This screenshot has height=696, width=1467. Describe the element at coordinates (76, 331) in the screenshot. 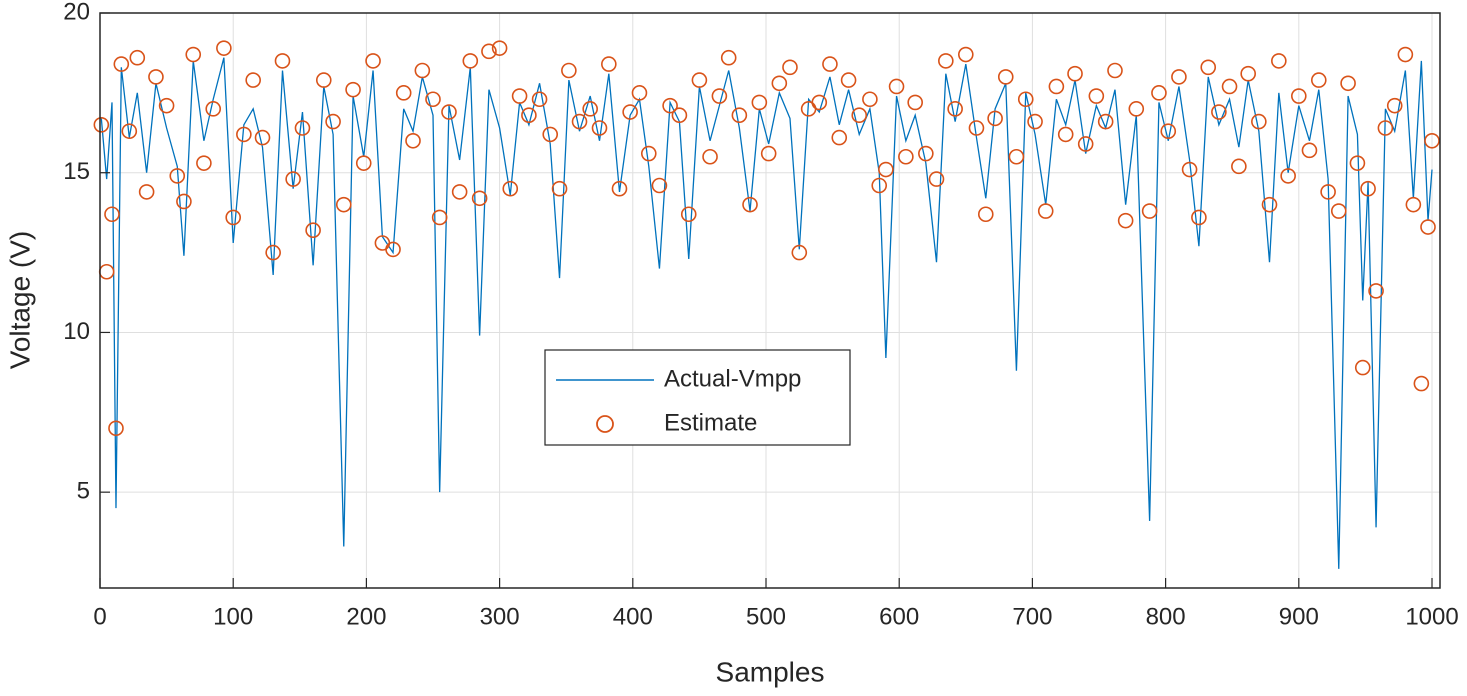

I see `y-tick-label: 10` at that location.